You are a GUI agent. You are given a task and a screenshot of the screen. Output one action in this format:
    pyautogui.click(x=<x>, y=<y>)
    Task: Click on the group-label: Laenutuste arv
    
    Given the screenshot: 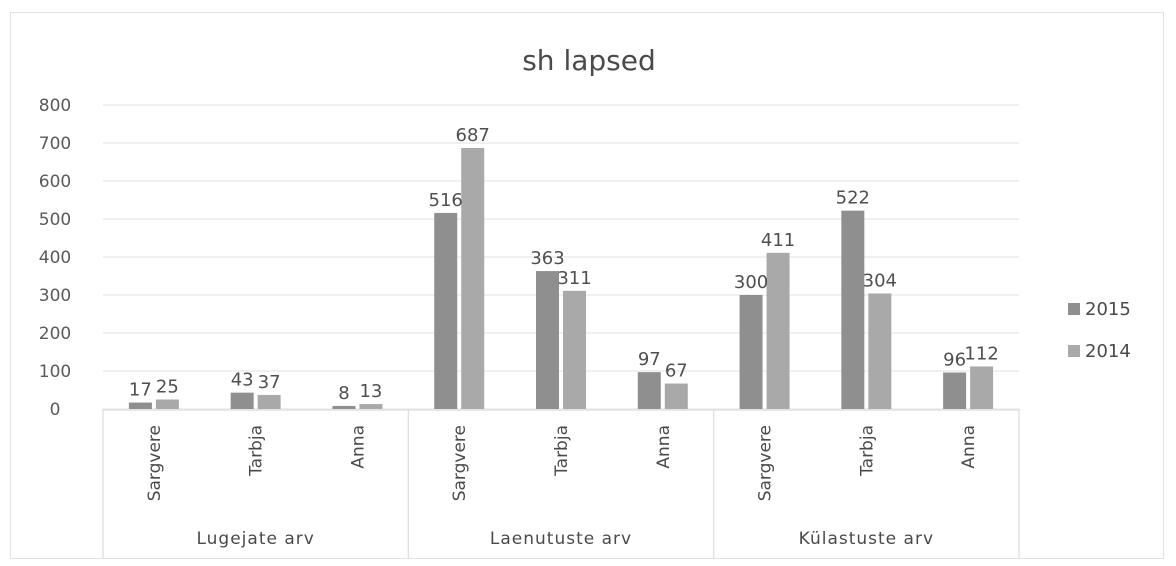 What is the action you would take?
    pyautogui.click(x=561, y=539)
    